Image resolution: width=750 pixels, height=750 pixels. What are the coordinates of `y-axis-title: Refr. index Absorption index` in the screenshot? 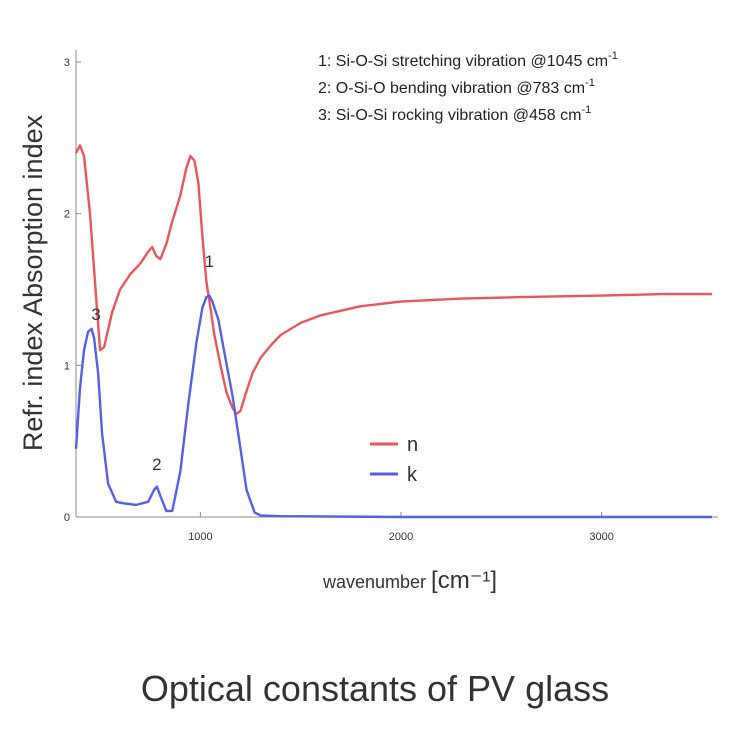 It's located at (33, 282).